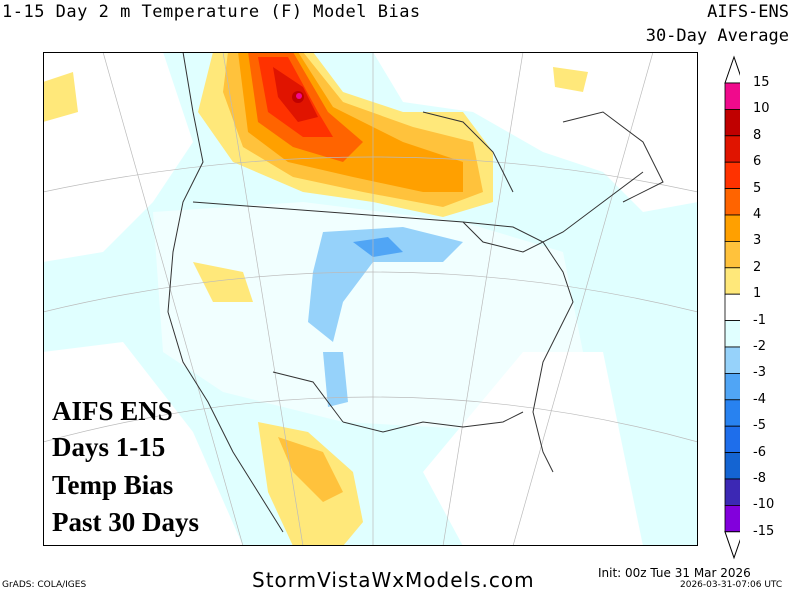  What do you see at coordinates (223, 282) in the screenshot?
I see `region-warm-west` at bounding box center [223, 282].